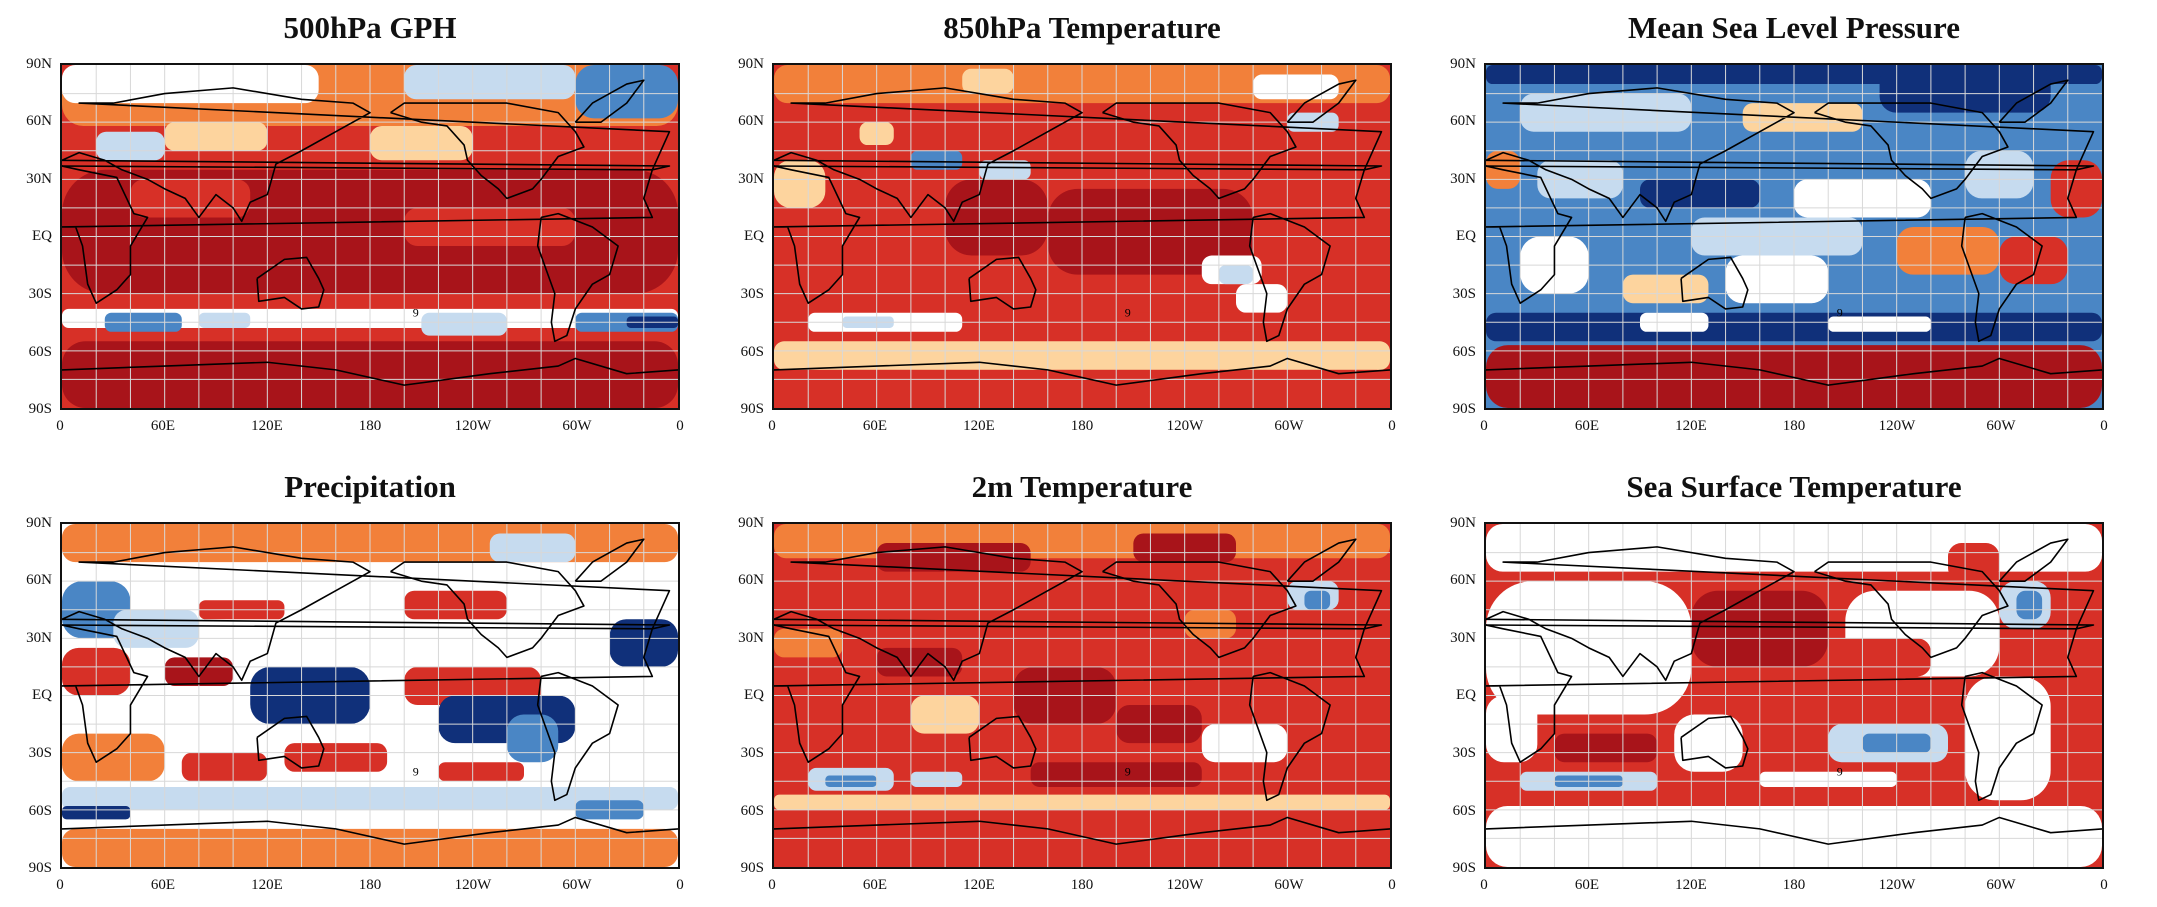 This screenshot has height=907, width=2157. What do you see at coordinates (370, 486) in the screenshot?
I see `panel-title: Precipitation` at bounding box center [370, 486].